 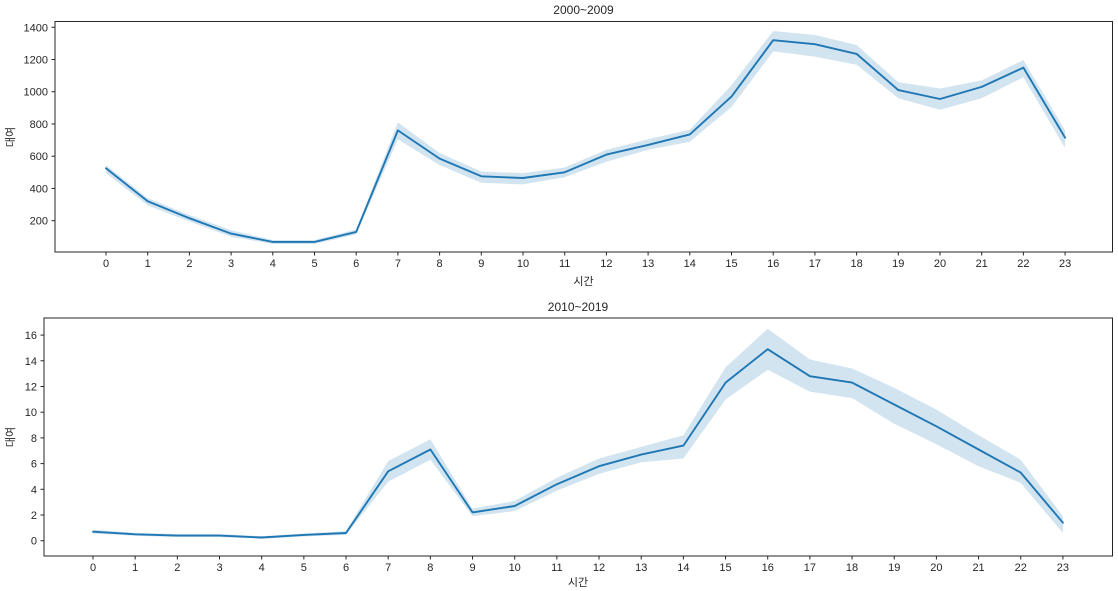 What do you see at coordinates (583, 10) in the screenshot?
I see `chart-1-title: 2000~2009` at bounding box center [583, 10].